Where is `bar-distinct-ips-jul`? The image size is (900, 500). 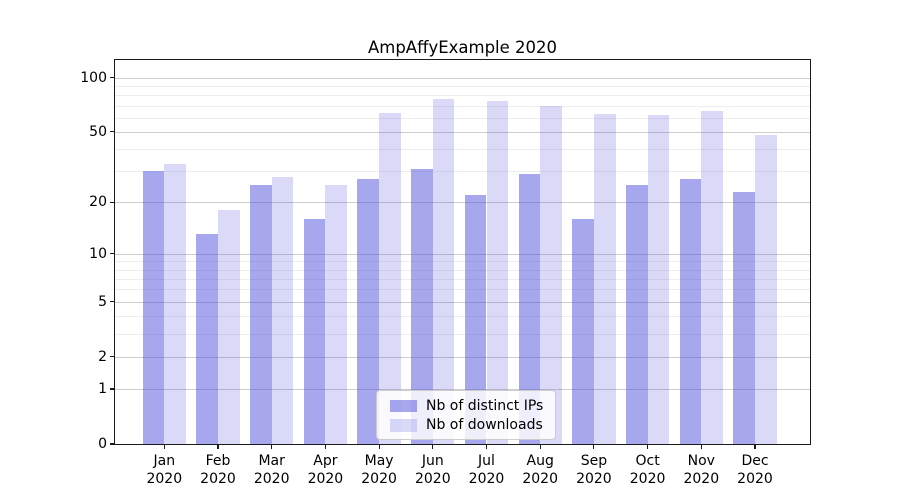 bar-distinct-ips-jul is located at coordinates (475, 319).